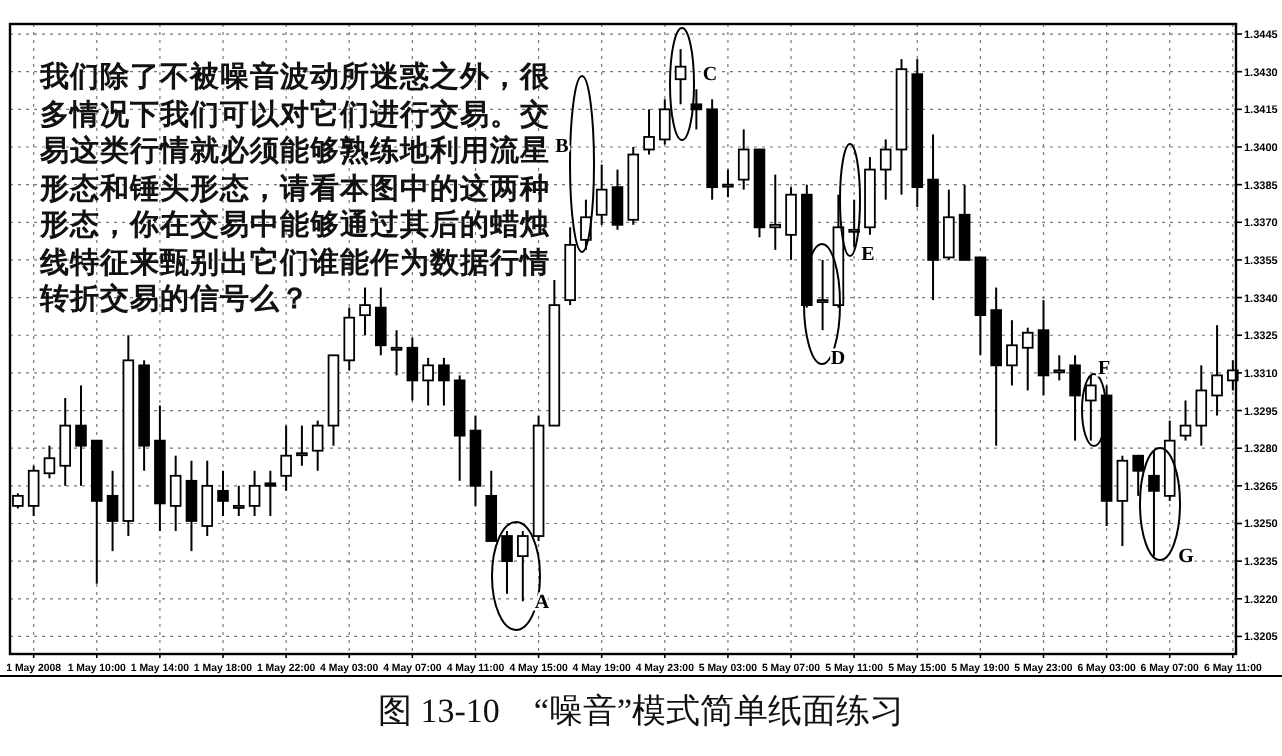 Image resolution: width=1282 pixels, height=756 pixels. Describe the element at coordinates (1186, 557) in the screenshot. I see `annotation: G` at that location.